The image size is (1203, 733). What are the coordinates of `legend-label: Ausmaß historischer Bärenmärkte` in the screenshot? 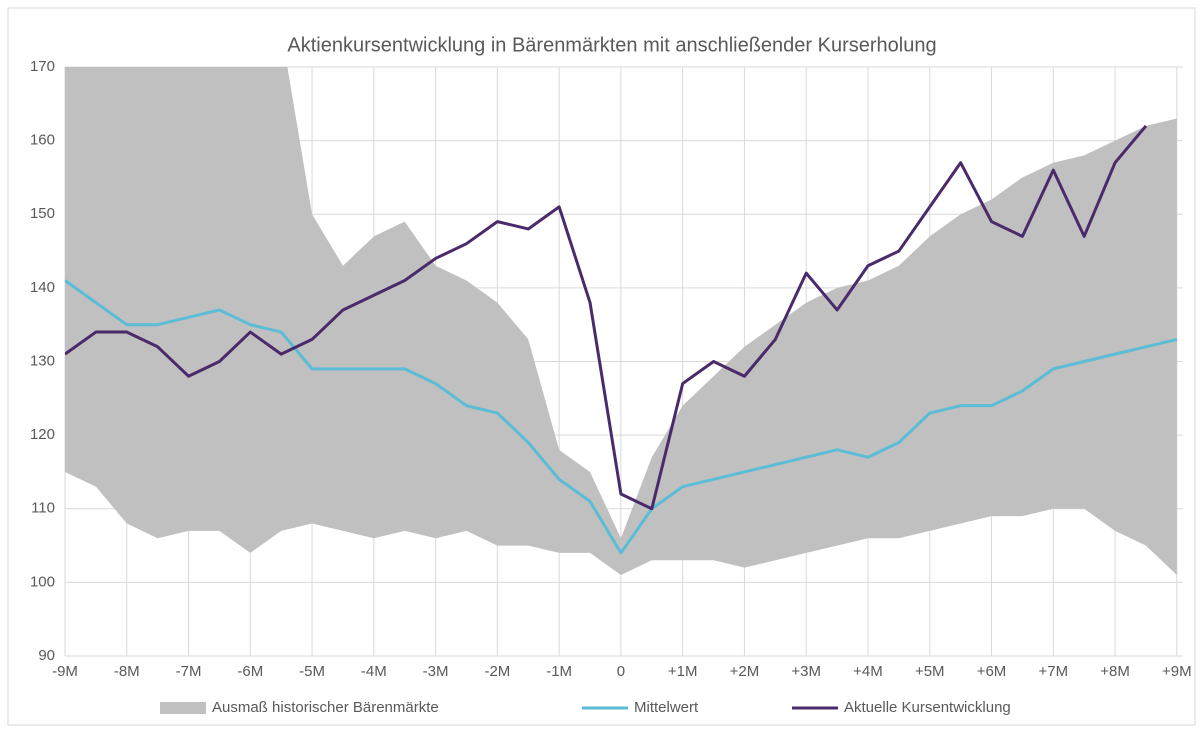 It's located at (325, 707).